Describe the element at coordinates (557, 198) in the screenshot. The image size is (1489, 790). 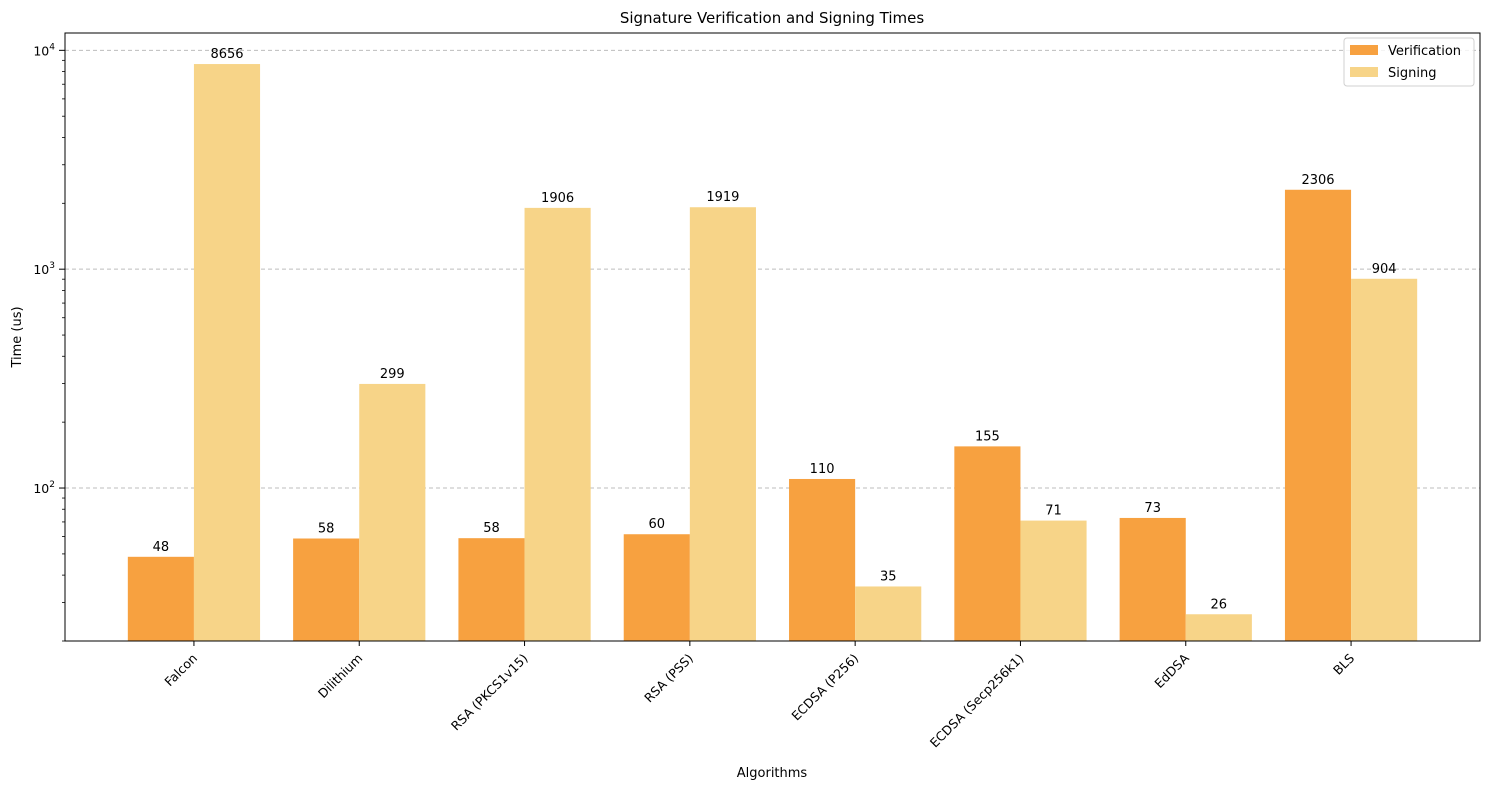
I see `data-label-signing-2: 1906` at that location.